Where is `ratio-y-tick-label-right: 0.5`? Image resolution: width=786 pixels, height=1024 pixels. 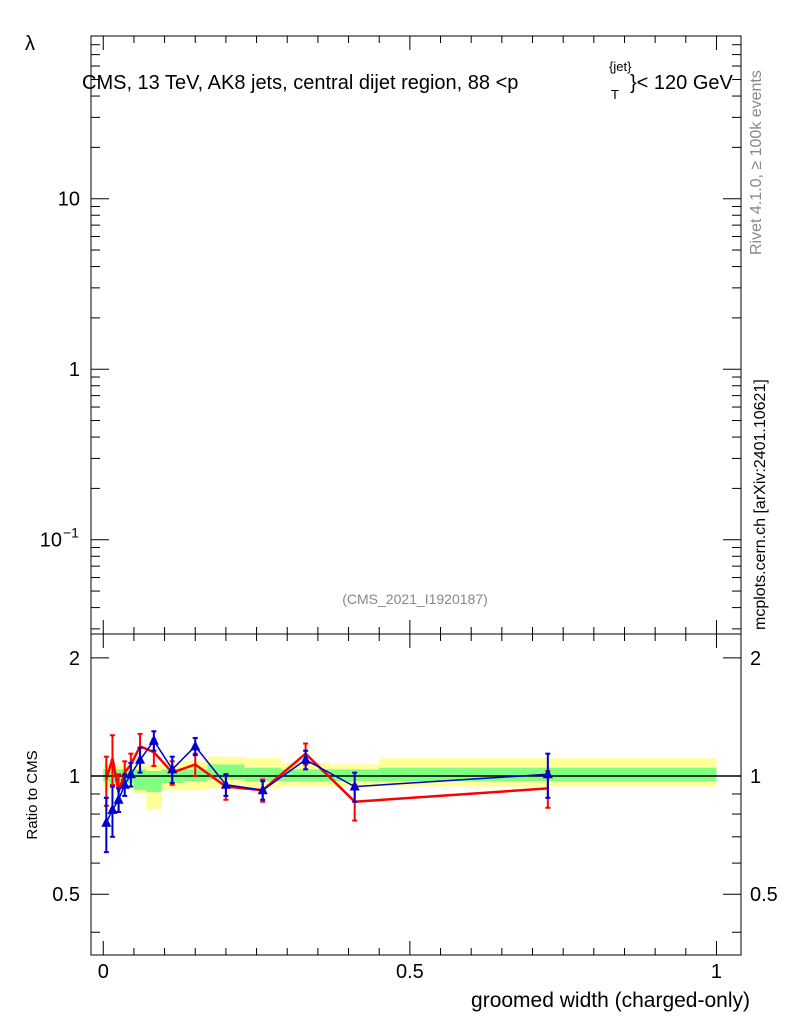
ratio-y-tick-label-right: 0.5 is located at coordinates (764, 895).